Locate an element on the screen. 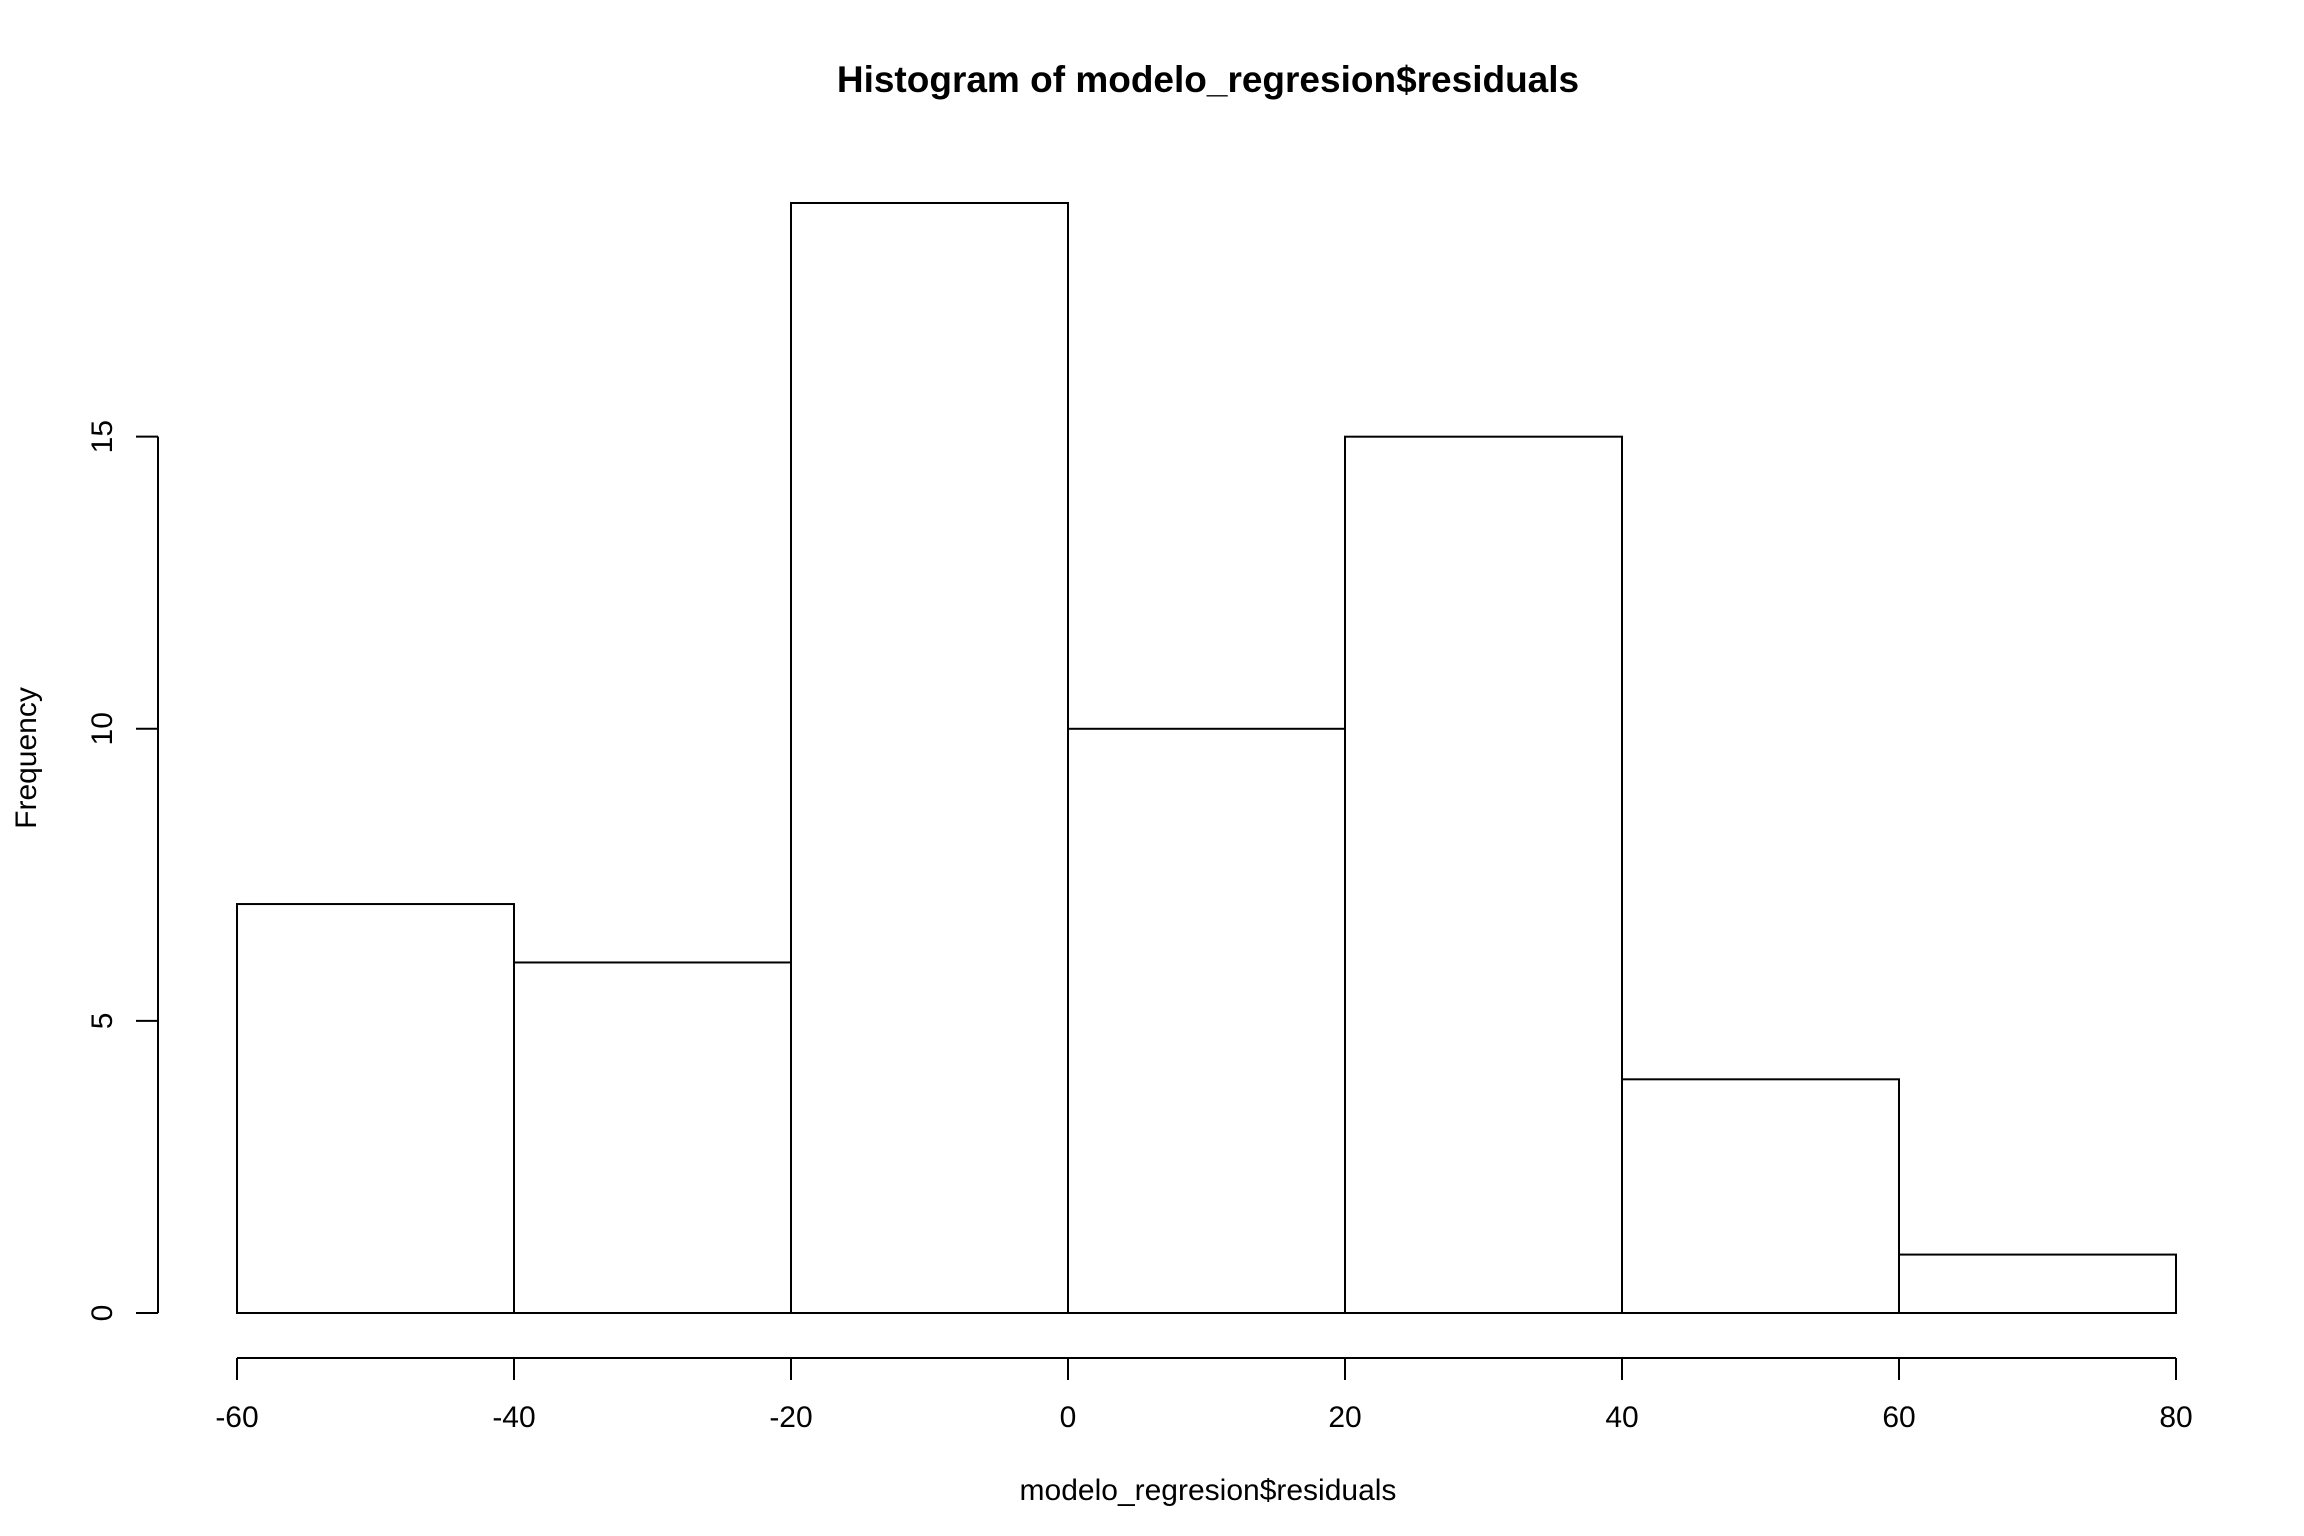 This screenshot has height=1536, width=2304. y-tick-label: 10 is located at coordinates (102, 728).